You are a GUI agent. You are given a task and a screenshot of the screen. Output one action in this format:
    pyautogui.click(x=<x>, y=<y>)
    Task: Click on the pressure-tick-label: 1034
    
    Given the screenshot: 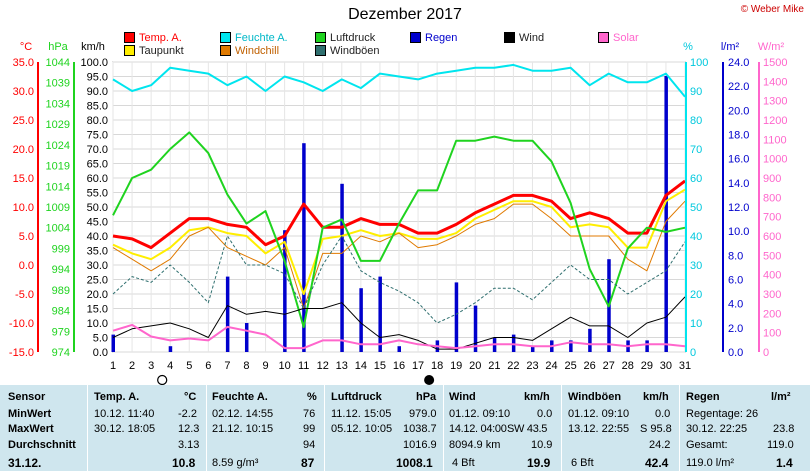 What is the action you would take?
    pyautogui.click(x=58, y=104)
    